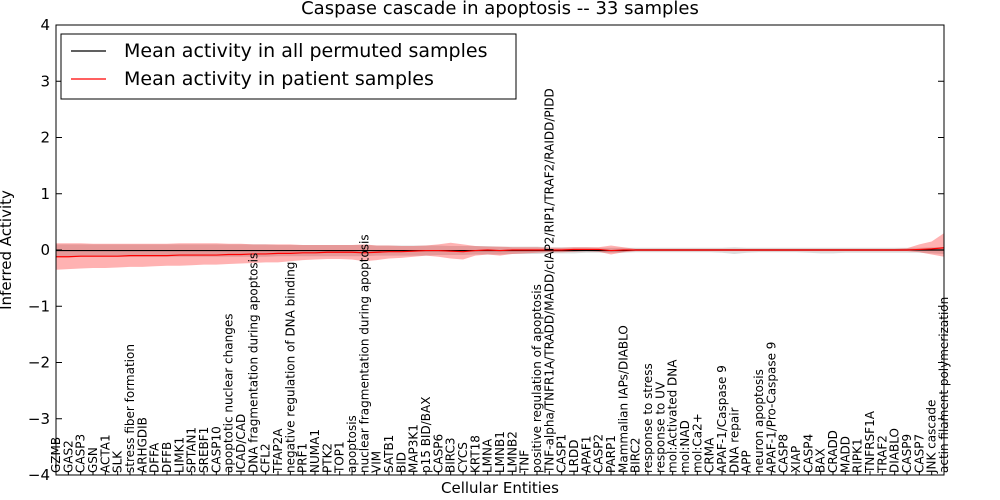 This screenshot has width=1000, height=500. What do you see at coordinates (253, 363) in the screenshot?
I see `x-tick-label: DNA fragmentation during apoptosis` at bounding box center [253, 363].